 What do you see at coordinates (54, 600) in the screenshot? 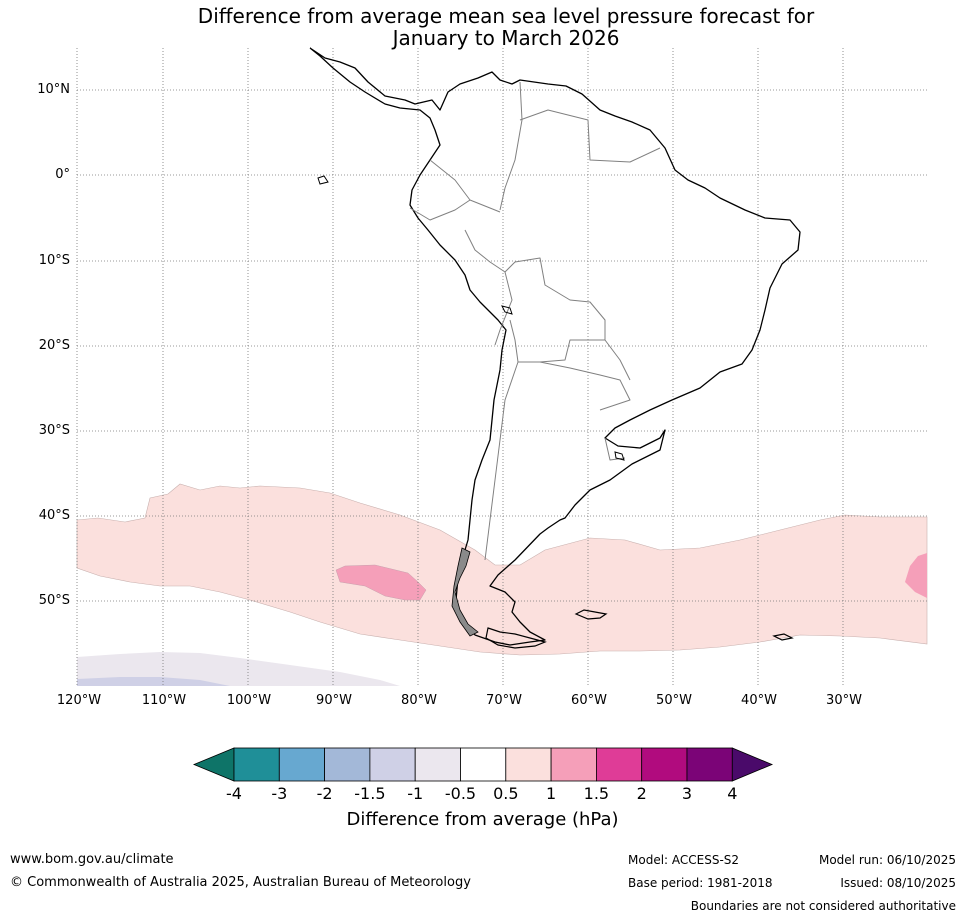
I see `lat-label-50s: 50°S` at bounding box center [54, 600].